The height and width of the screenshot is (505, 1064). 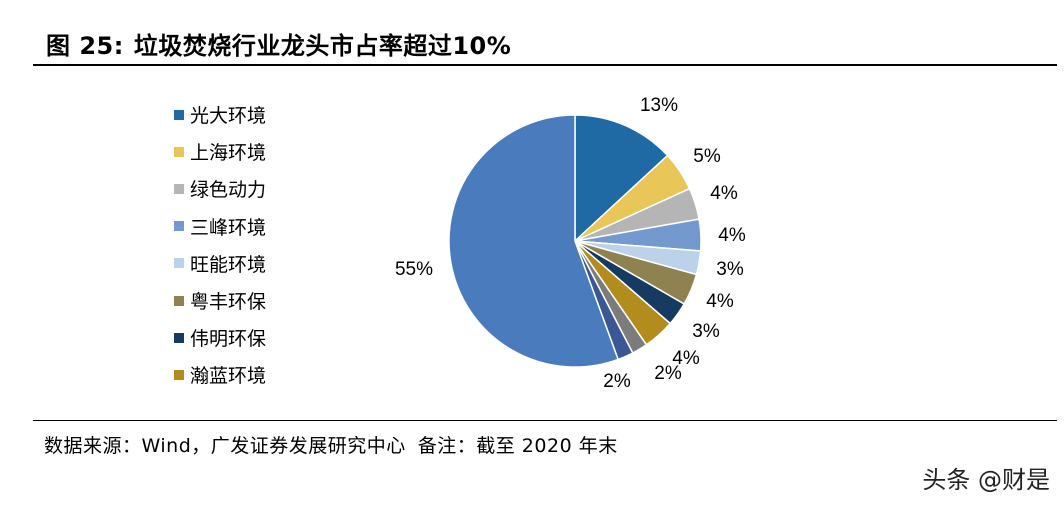 I want to click on legend-label: 三峰环境, so click(x=228, y=227).